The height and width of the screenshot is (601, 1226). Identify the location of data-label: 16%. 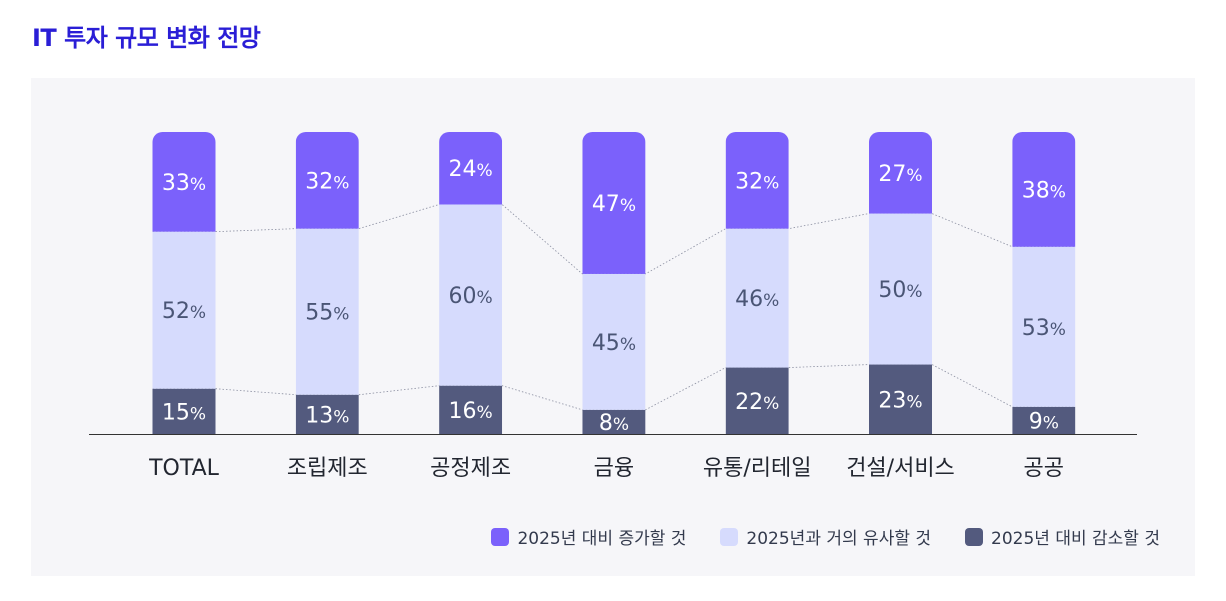
(471, 411).